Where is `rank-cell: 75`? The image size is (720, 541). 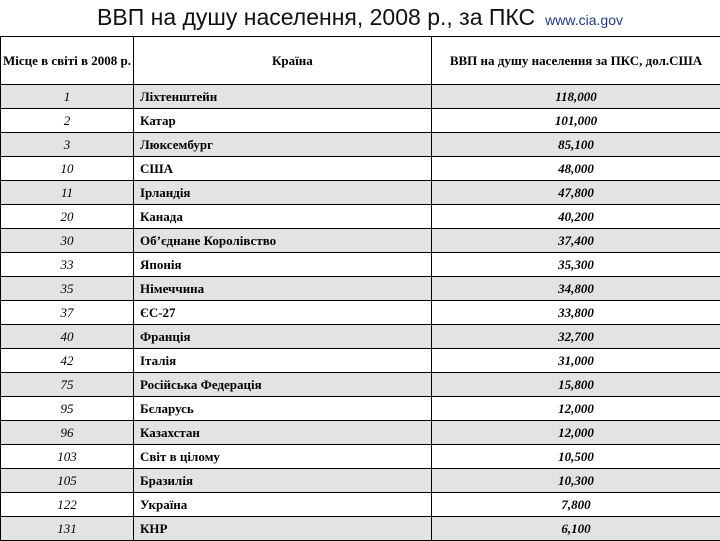 rank-cell: 75 is located at coordinates (67, 385).